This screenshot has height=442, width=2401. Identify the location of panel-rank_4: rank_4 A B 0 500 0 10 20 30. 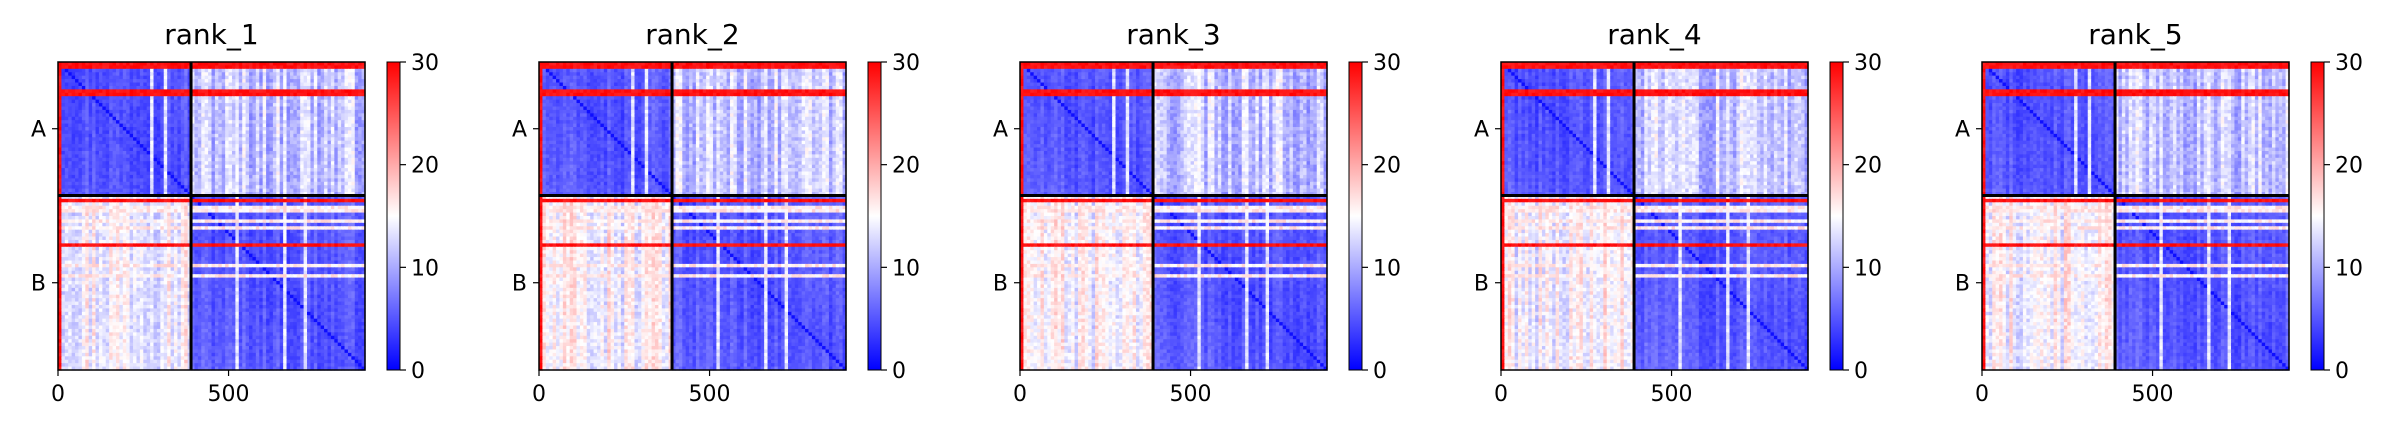
(1678, 212).